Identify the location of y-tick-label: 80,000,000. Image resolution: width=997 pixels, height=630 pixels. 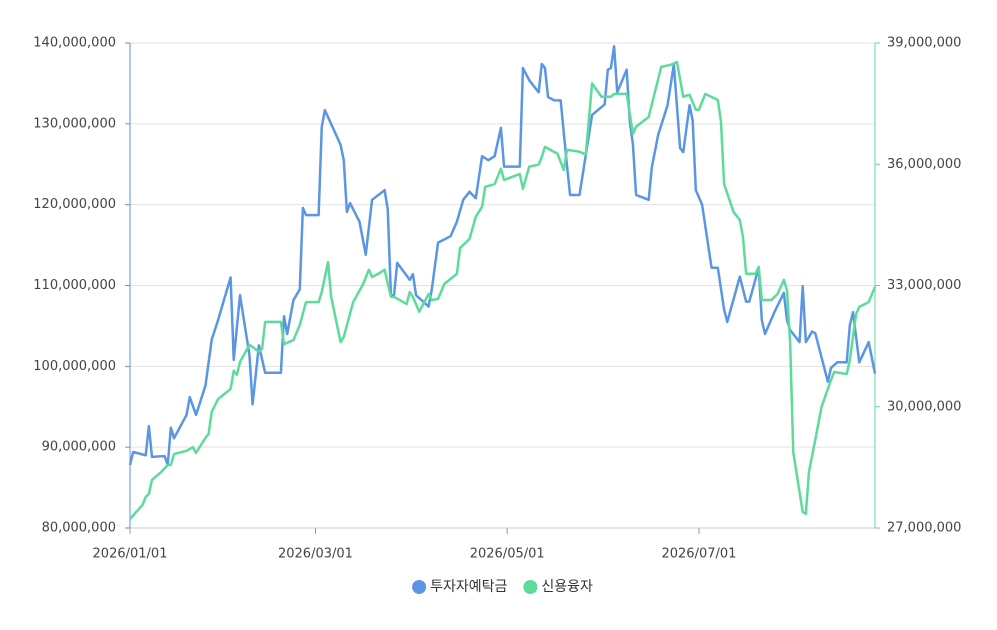
(79, 528).